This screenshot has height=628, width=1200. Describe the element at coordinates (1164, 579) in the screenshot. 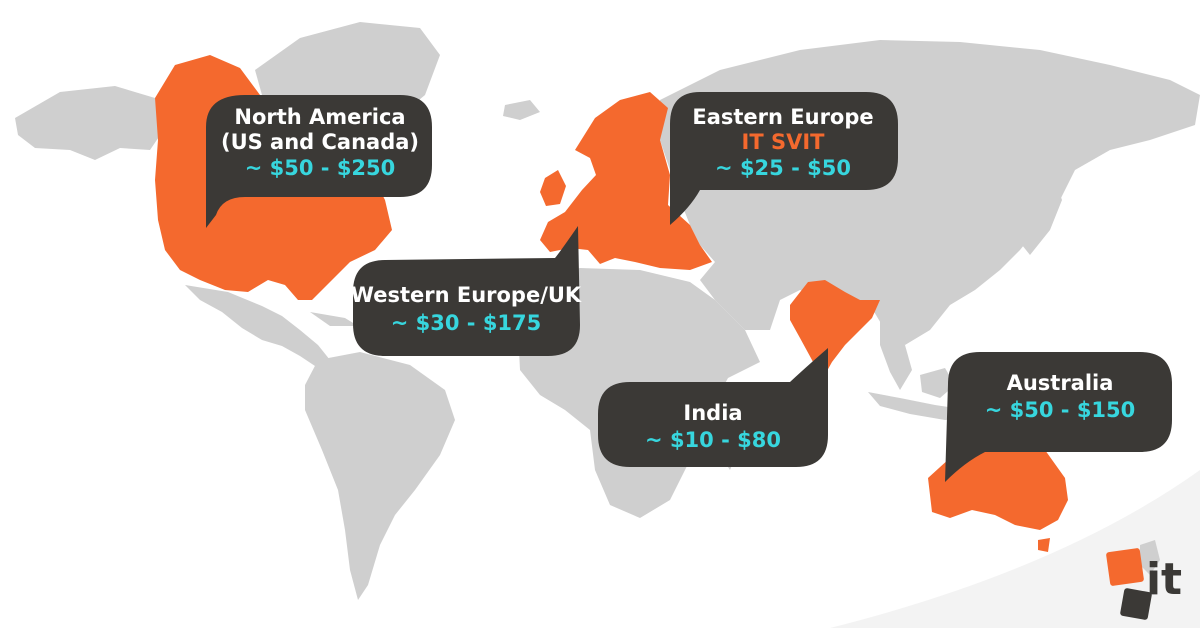

I see `logo-text: it` at that location.